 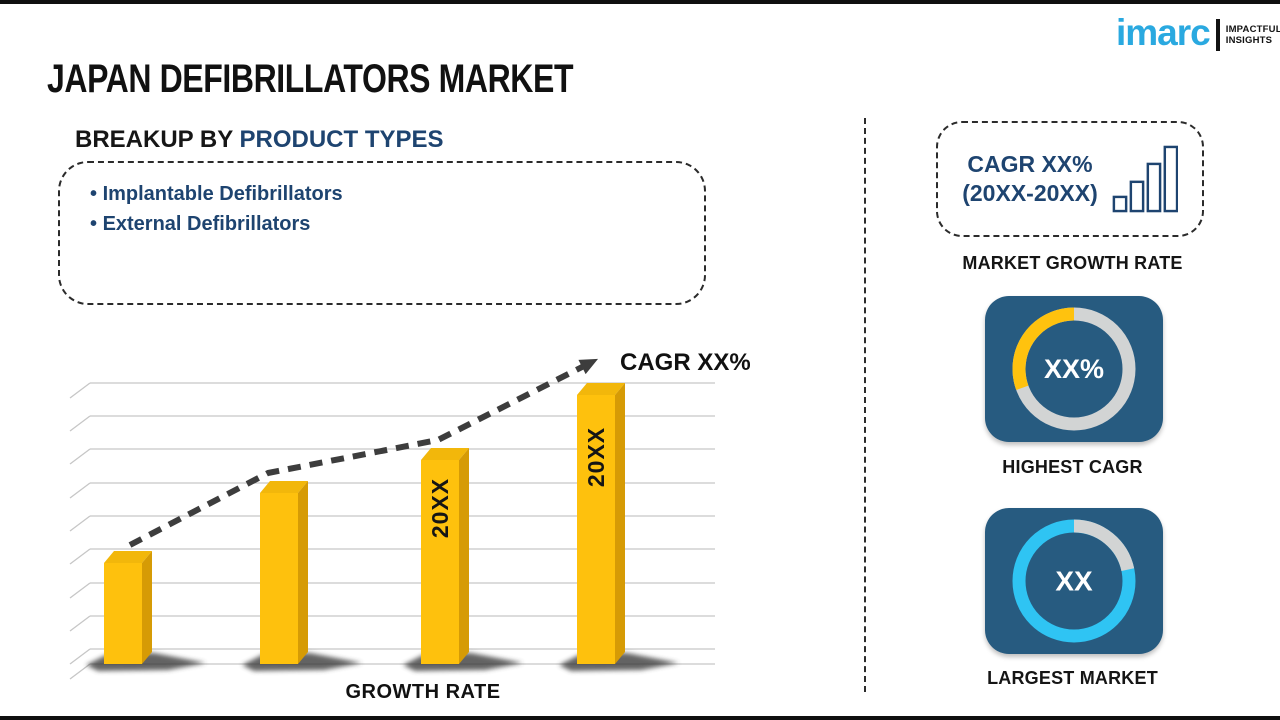 What do you see at coordinates (1072, 467) in the screenshot?
I see `highest-cagr-caption: HIGHEST CAGR` at bounding box center [1072, 467].